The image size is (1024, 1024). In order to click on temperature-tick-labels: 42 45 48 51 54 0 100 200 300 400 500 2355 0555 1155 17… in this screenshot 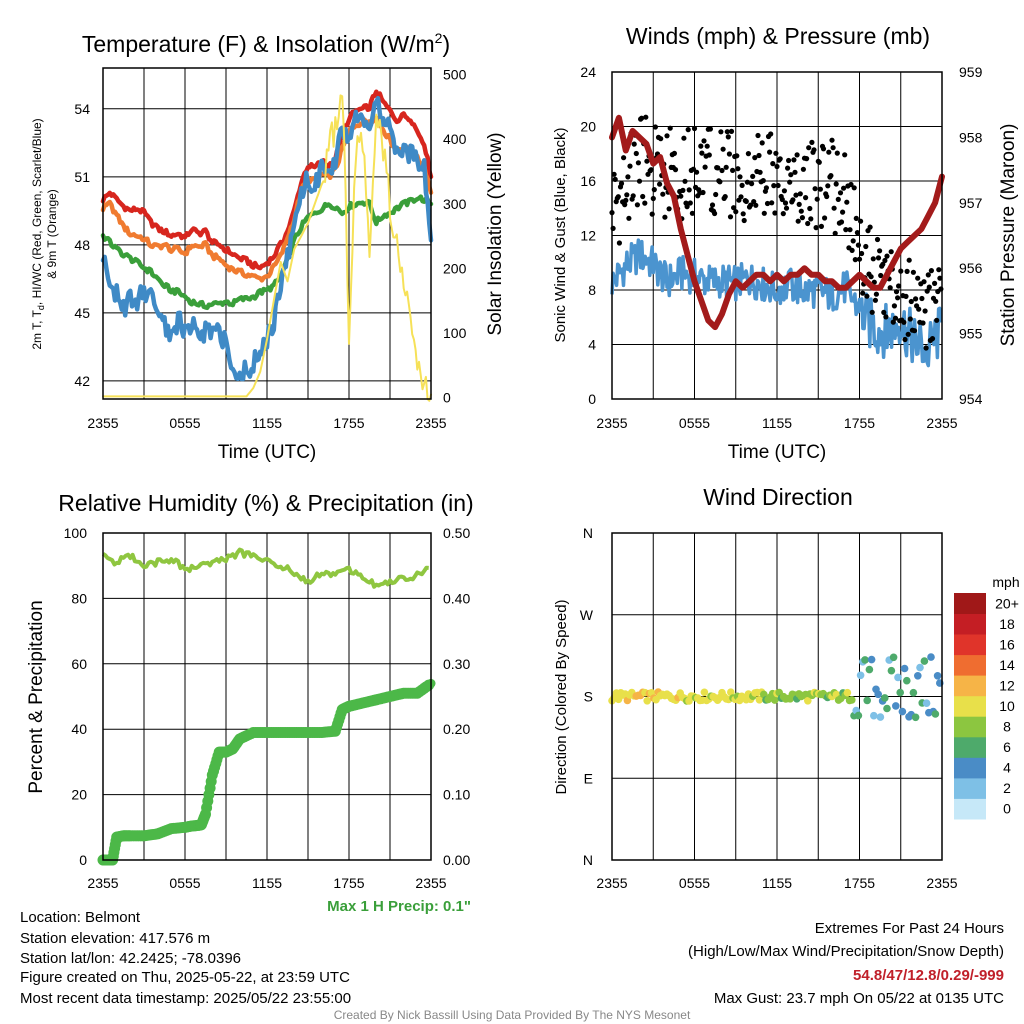, I will do `click(270, 248)`.